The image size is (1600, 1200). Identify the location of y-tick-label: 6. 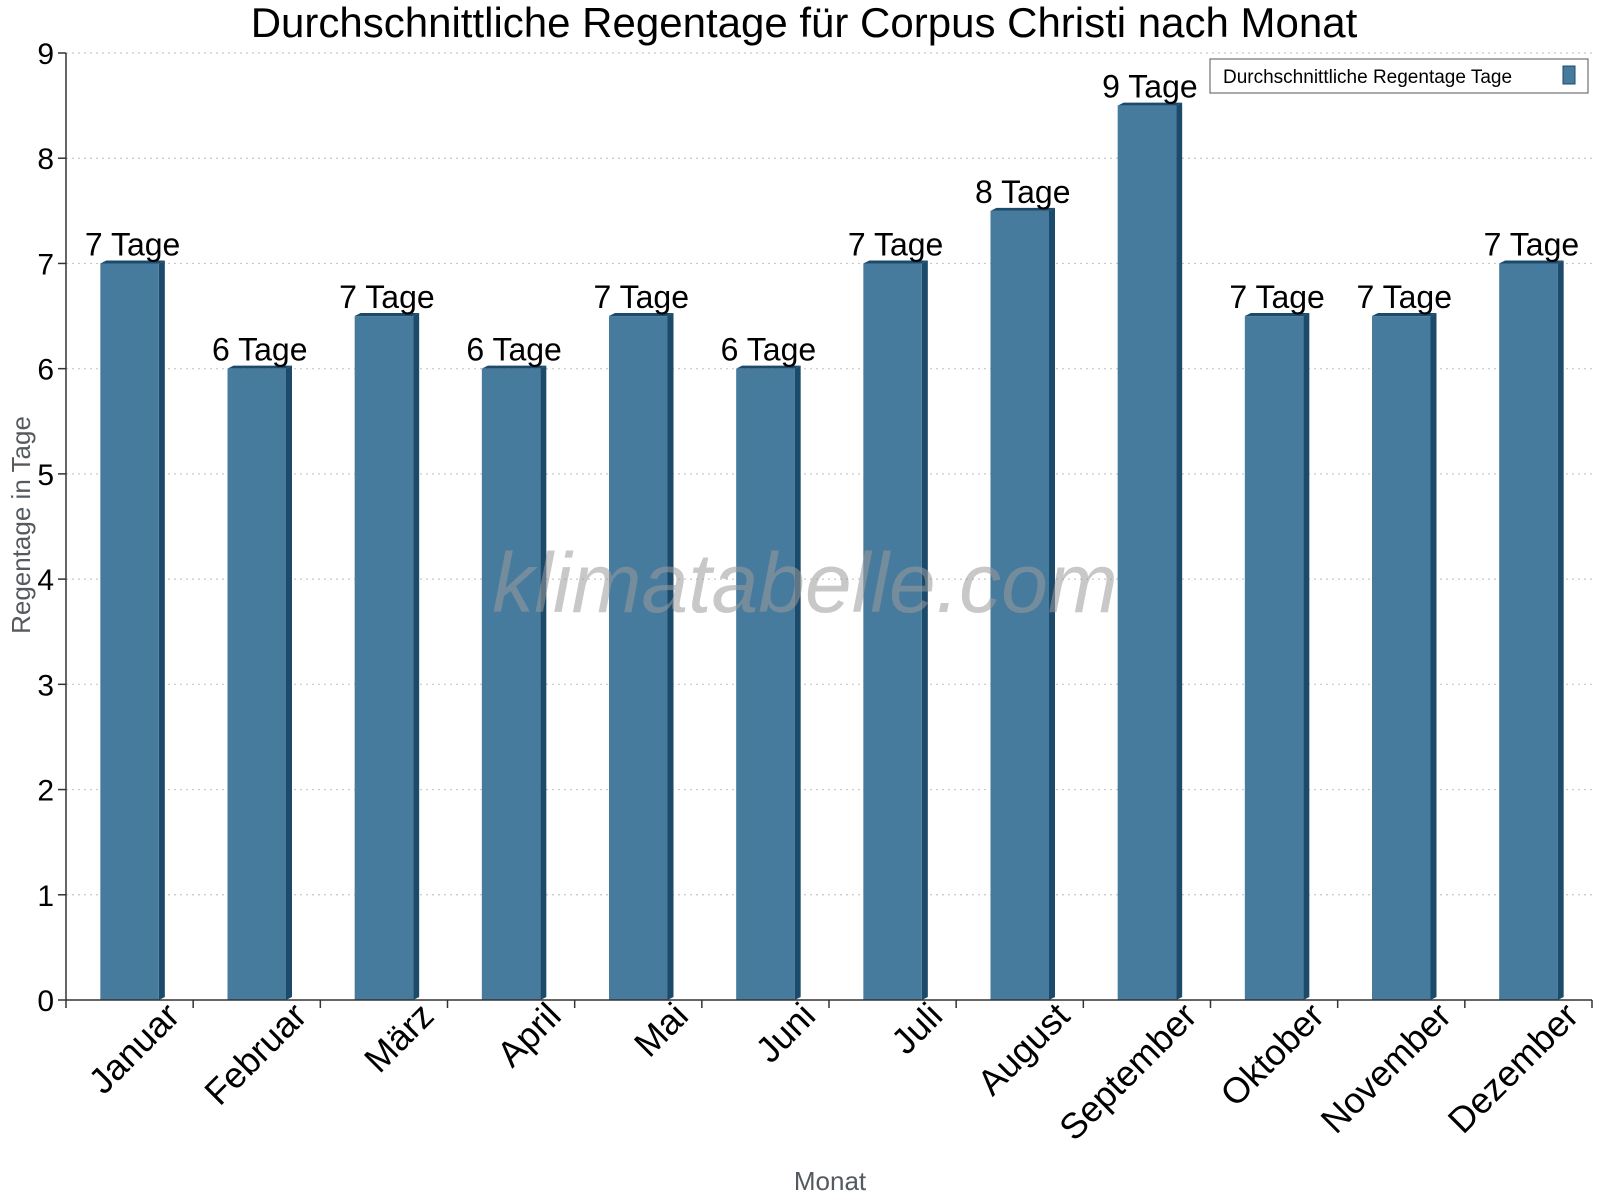
(45, 370).